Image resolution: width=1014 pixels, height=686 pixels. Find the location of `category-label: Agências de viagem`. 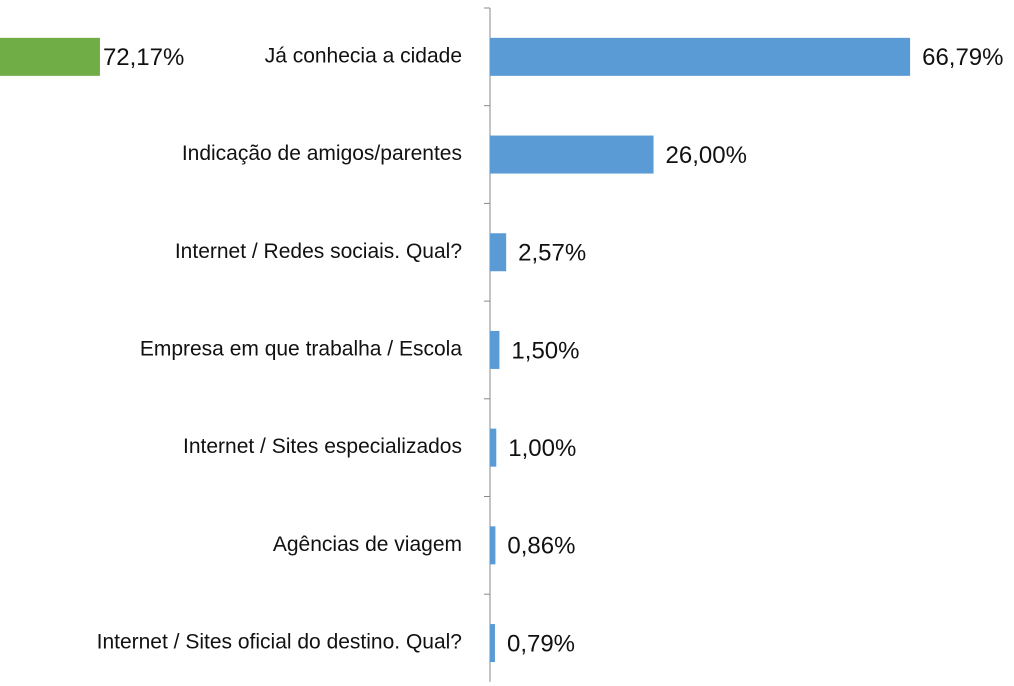

category-label: Agências de viagem is located at coordinates (367, 544).